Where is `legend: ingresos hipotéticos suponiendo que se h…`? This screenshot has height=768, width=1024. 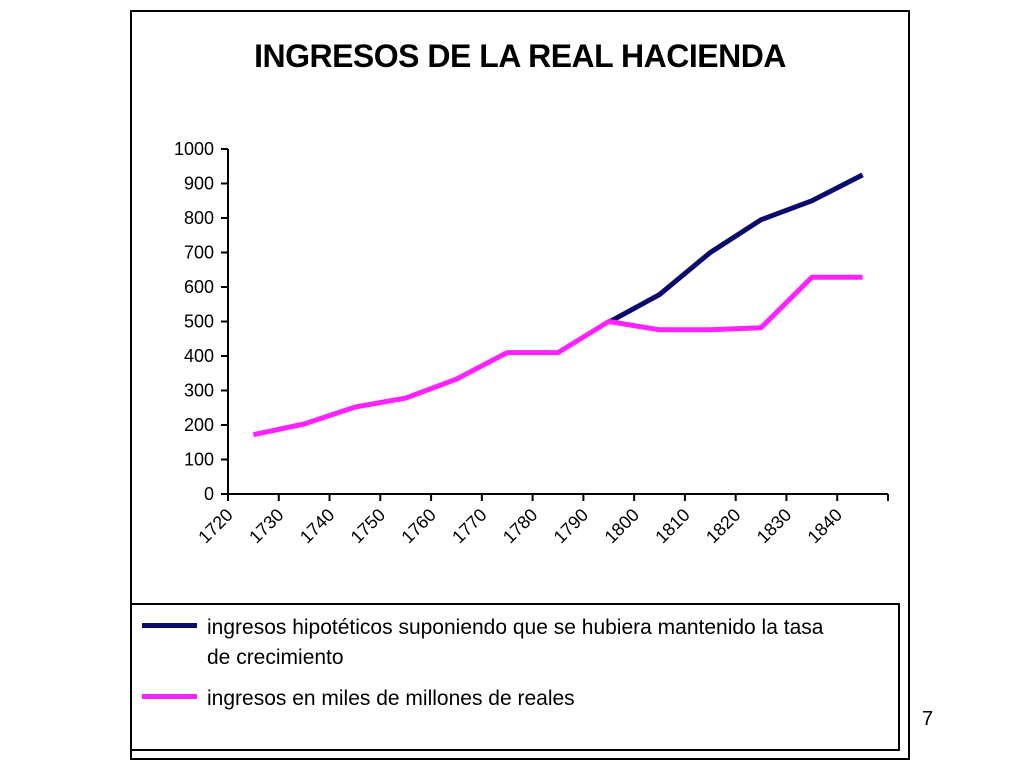 legend: ingresos hipotéticos suponiendo que se h… is located at coordinates (515, 677).